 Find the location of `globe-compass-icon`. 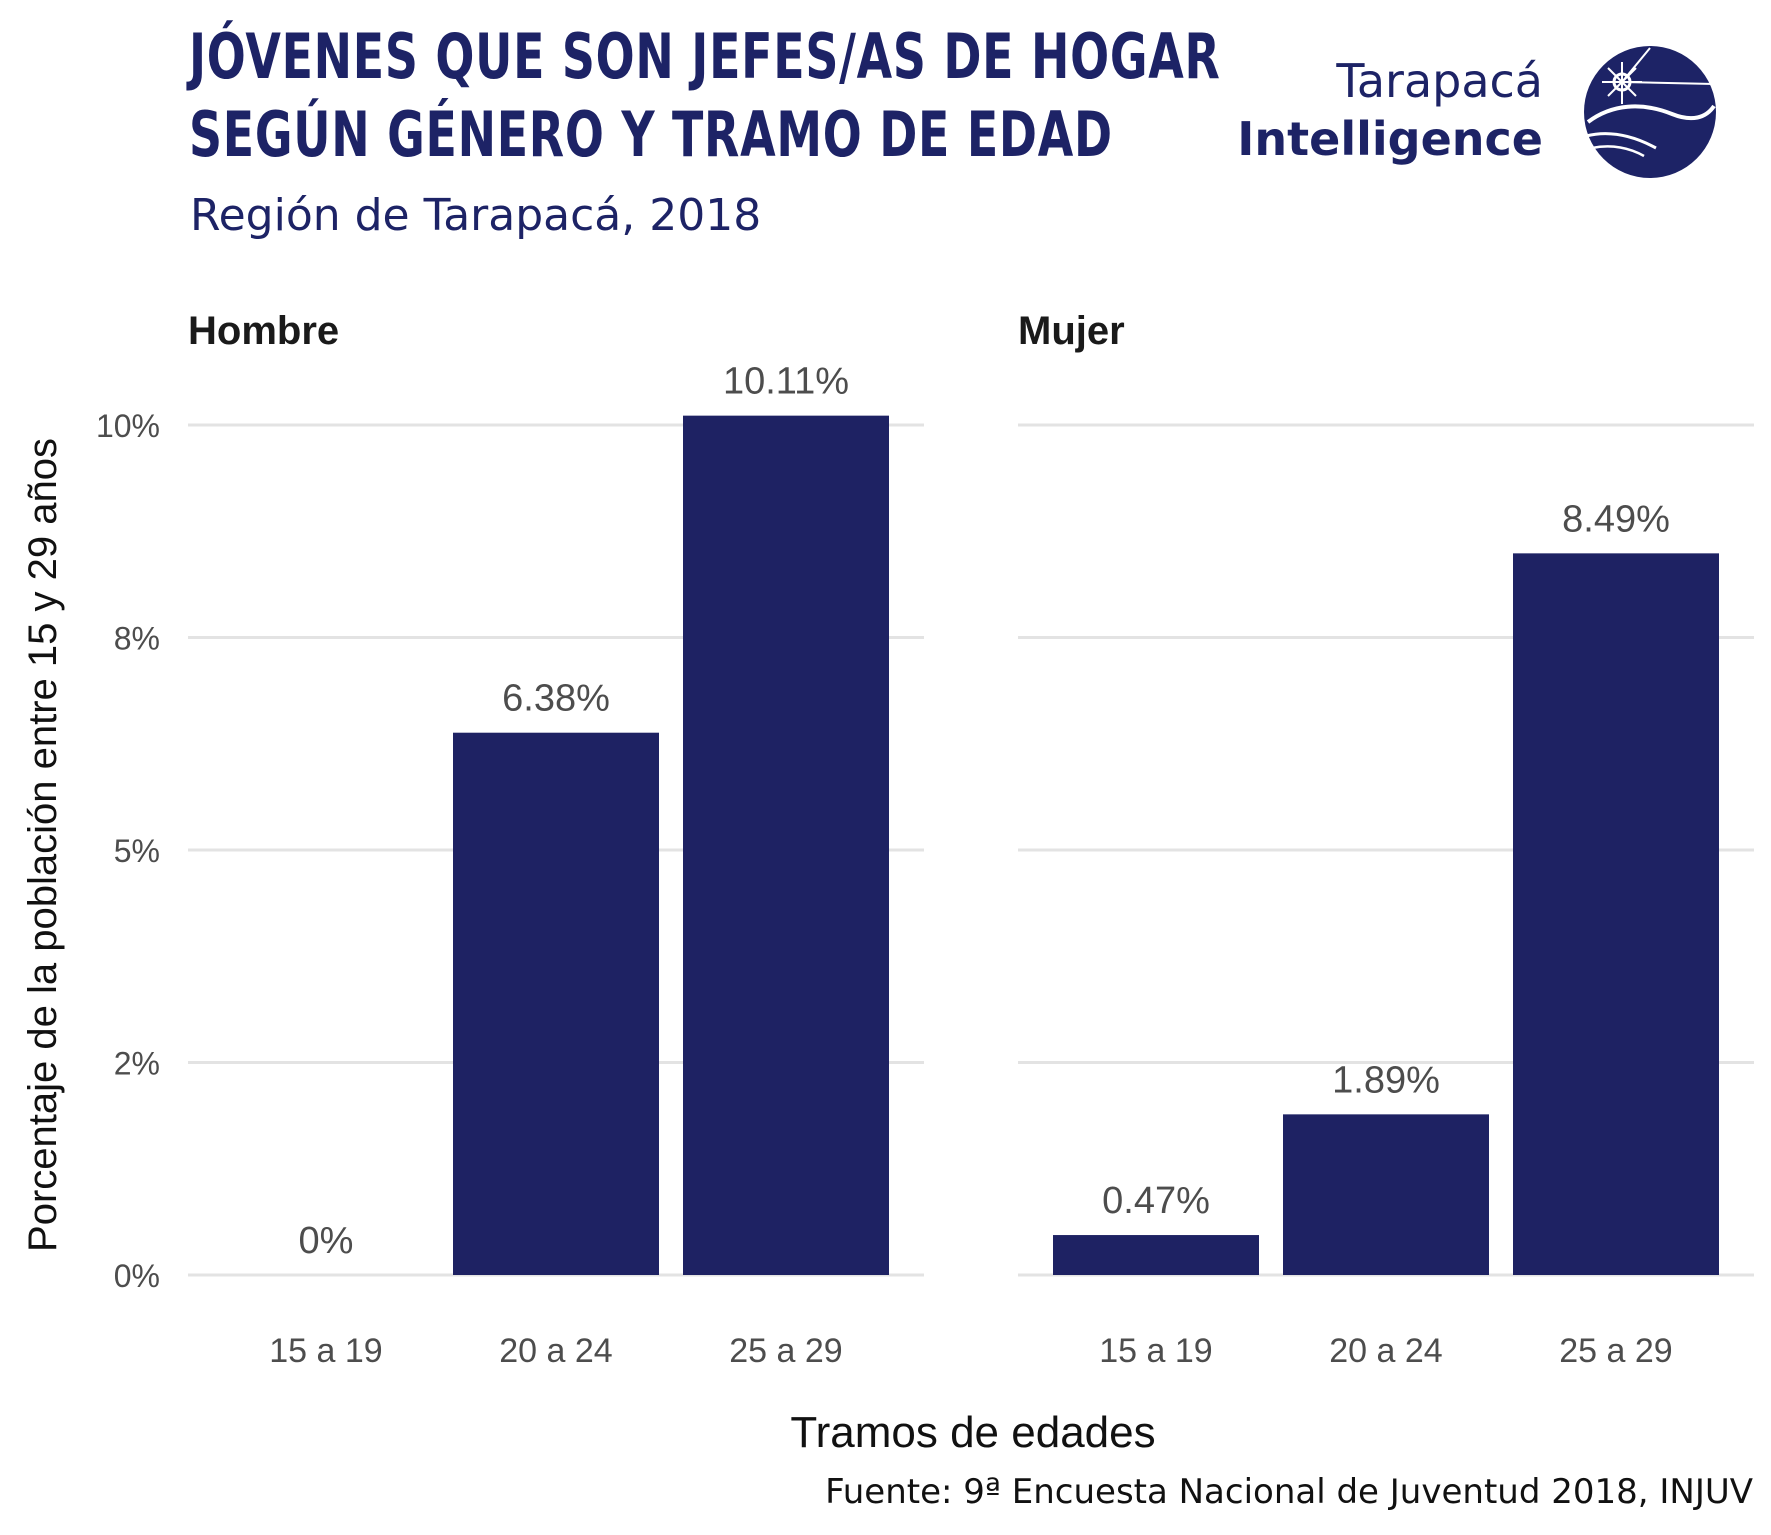

globe-compass-icon is located at coordinates (1650, 112).